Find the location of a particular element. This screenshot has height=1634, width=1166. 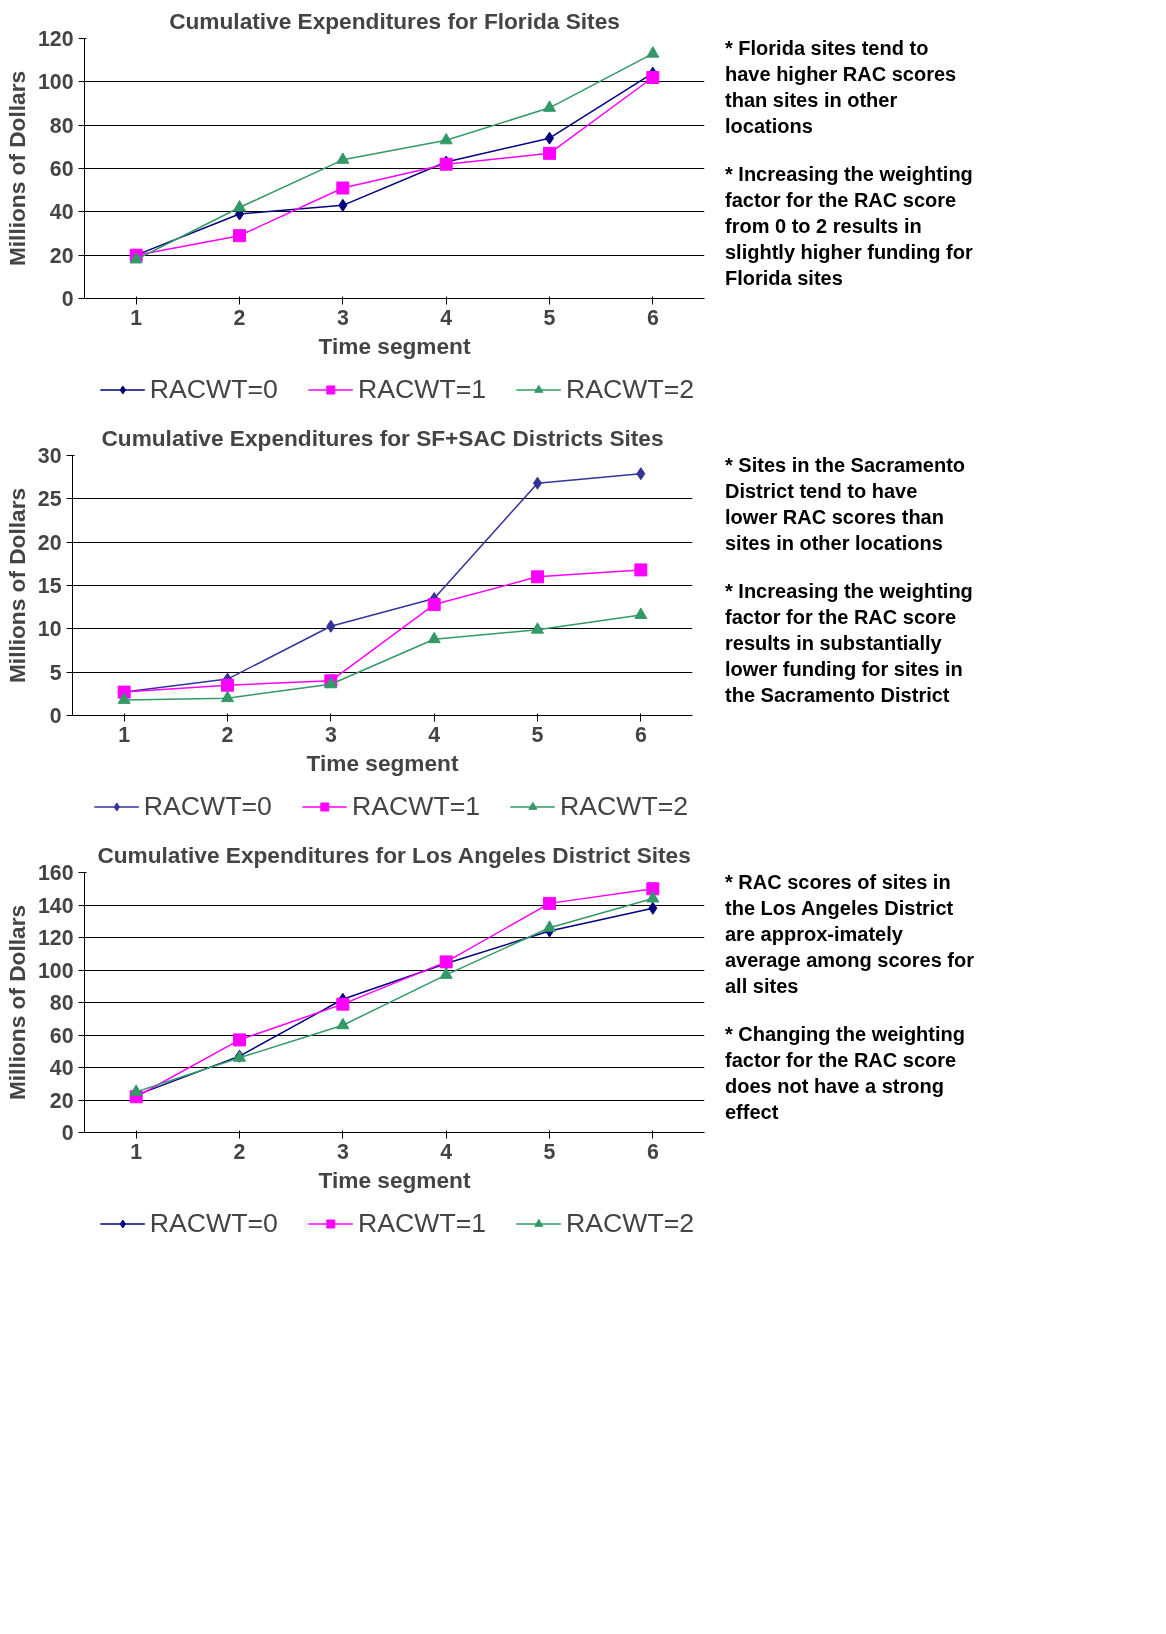

chart-title: Cumulative Expenditures for Florida Sites is located at coordinates (394, 20).